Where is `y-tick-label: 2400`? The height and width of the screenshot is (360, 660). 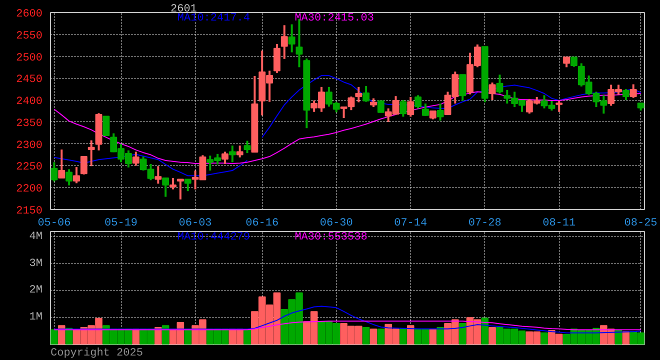
y-tick-label: 2400 is located at coordinates (29, 102).